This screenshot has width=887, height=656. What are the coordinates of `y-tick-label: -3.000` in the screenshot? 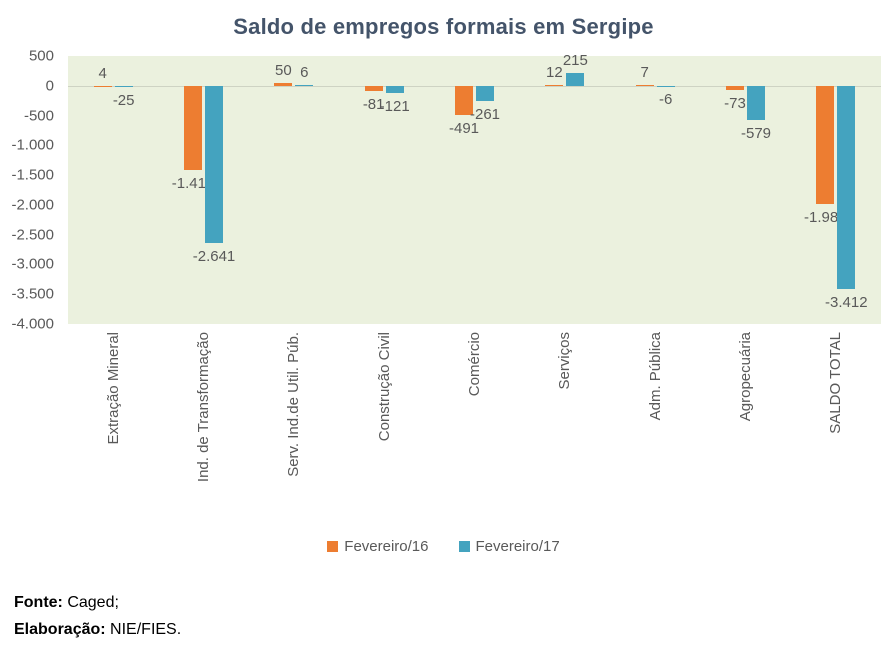 It's located at (32, 264).